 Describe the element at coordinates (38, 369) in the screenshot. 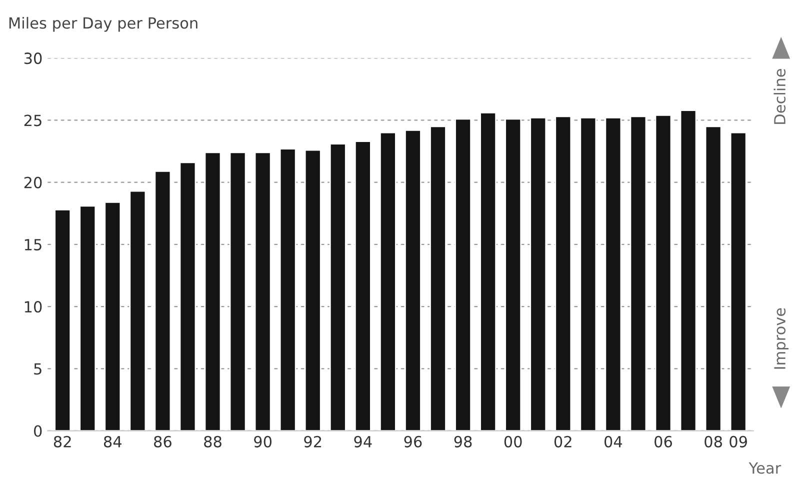

I see `y-tick-label: 5` at that location.